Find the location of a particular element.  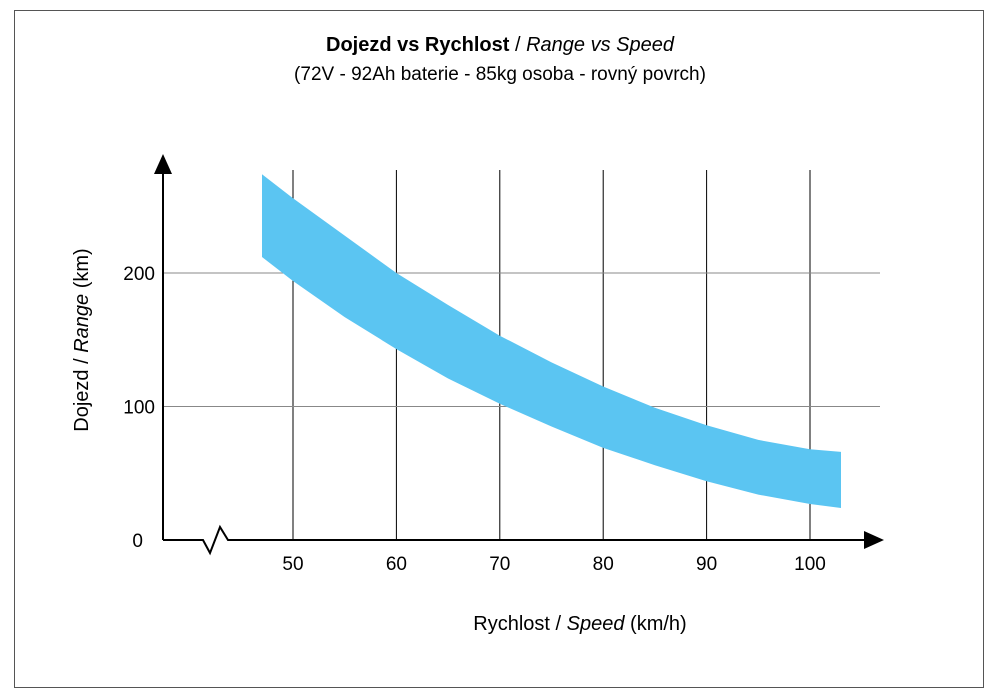

x-axis-arrowhead is located at coordinates (874, 540).